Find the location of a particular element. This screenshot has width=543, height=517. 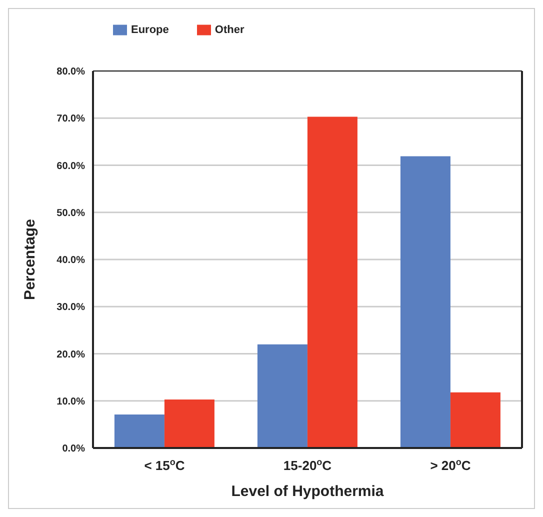

x-tick-label: > 20$^{o}$C is located at coordinates (451, 465).